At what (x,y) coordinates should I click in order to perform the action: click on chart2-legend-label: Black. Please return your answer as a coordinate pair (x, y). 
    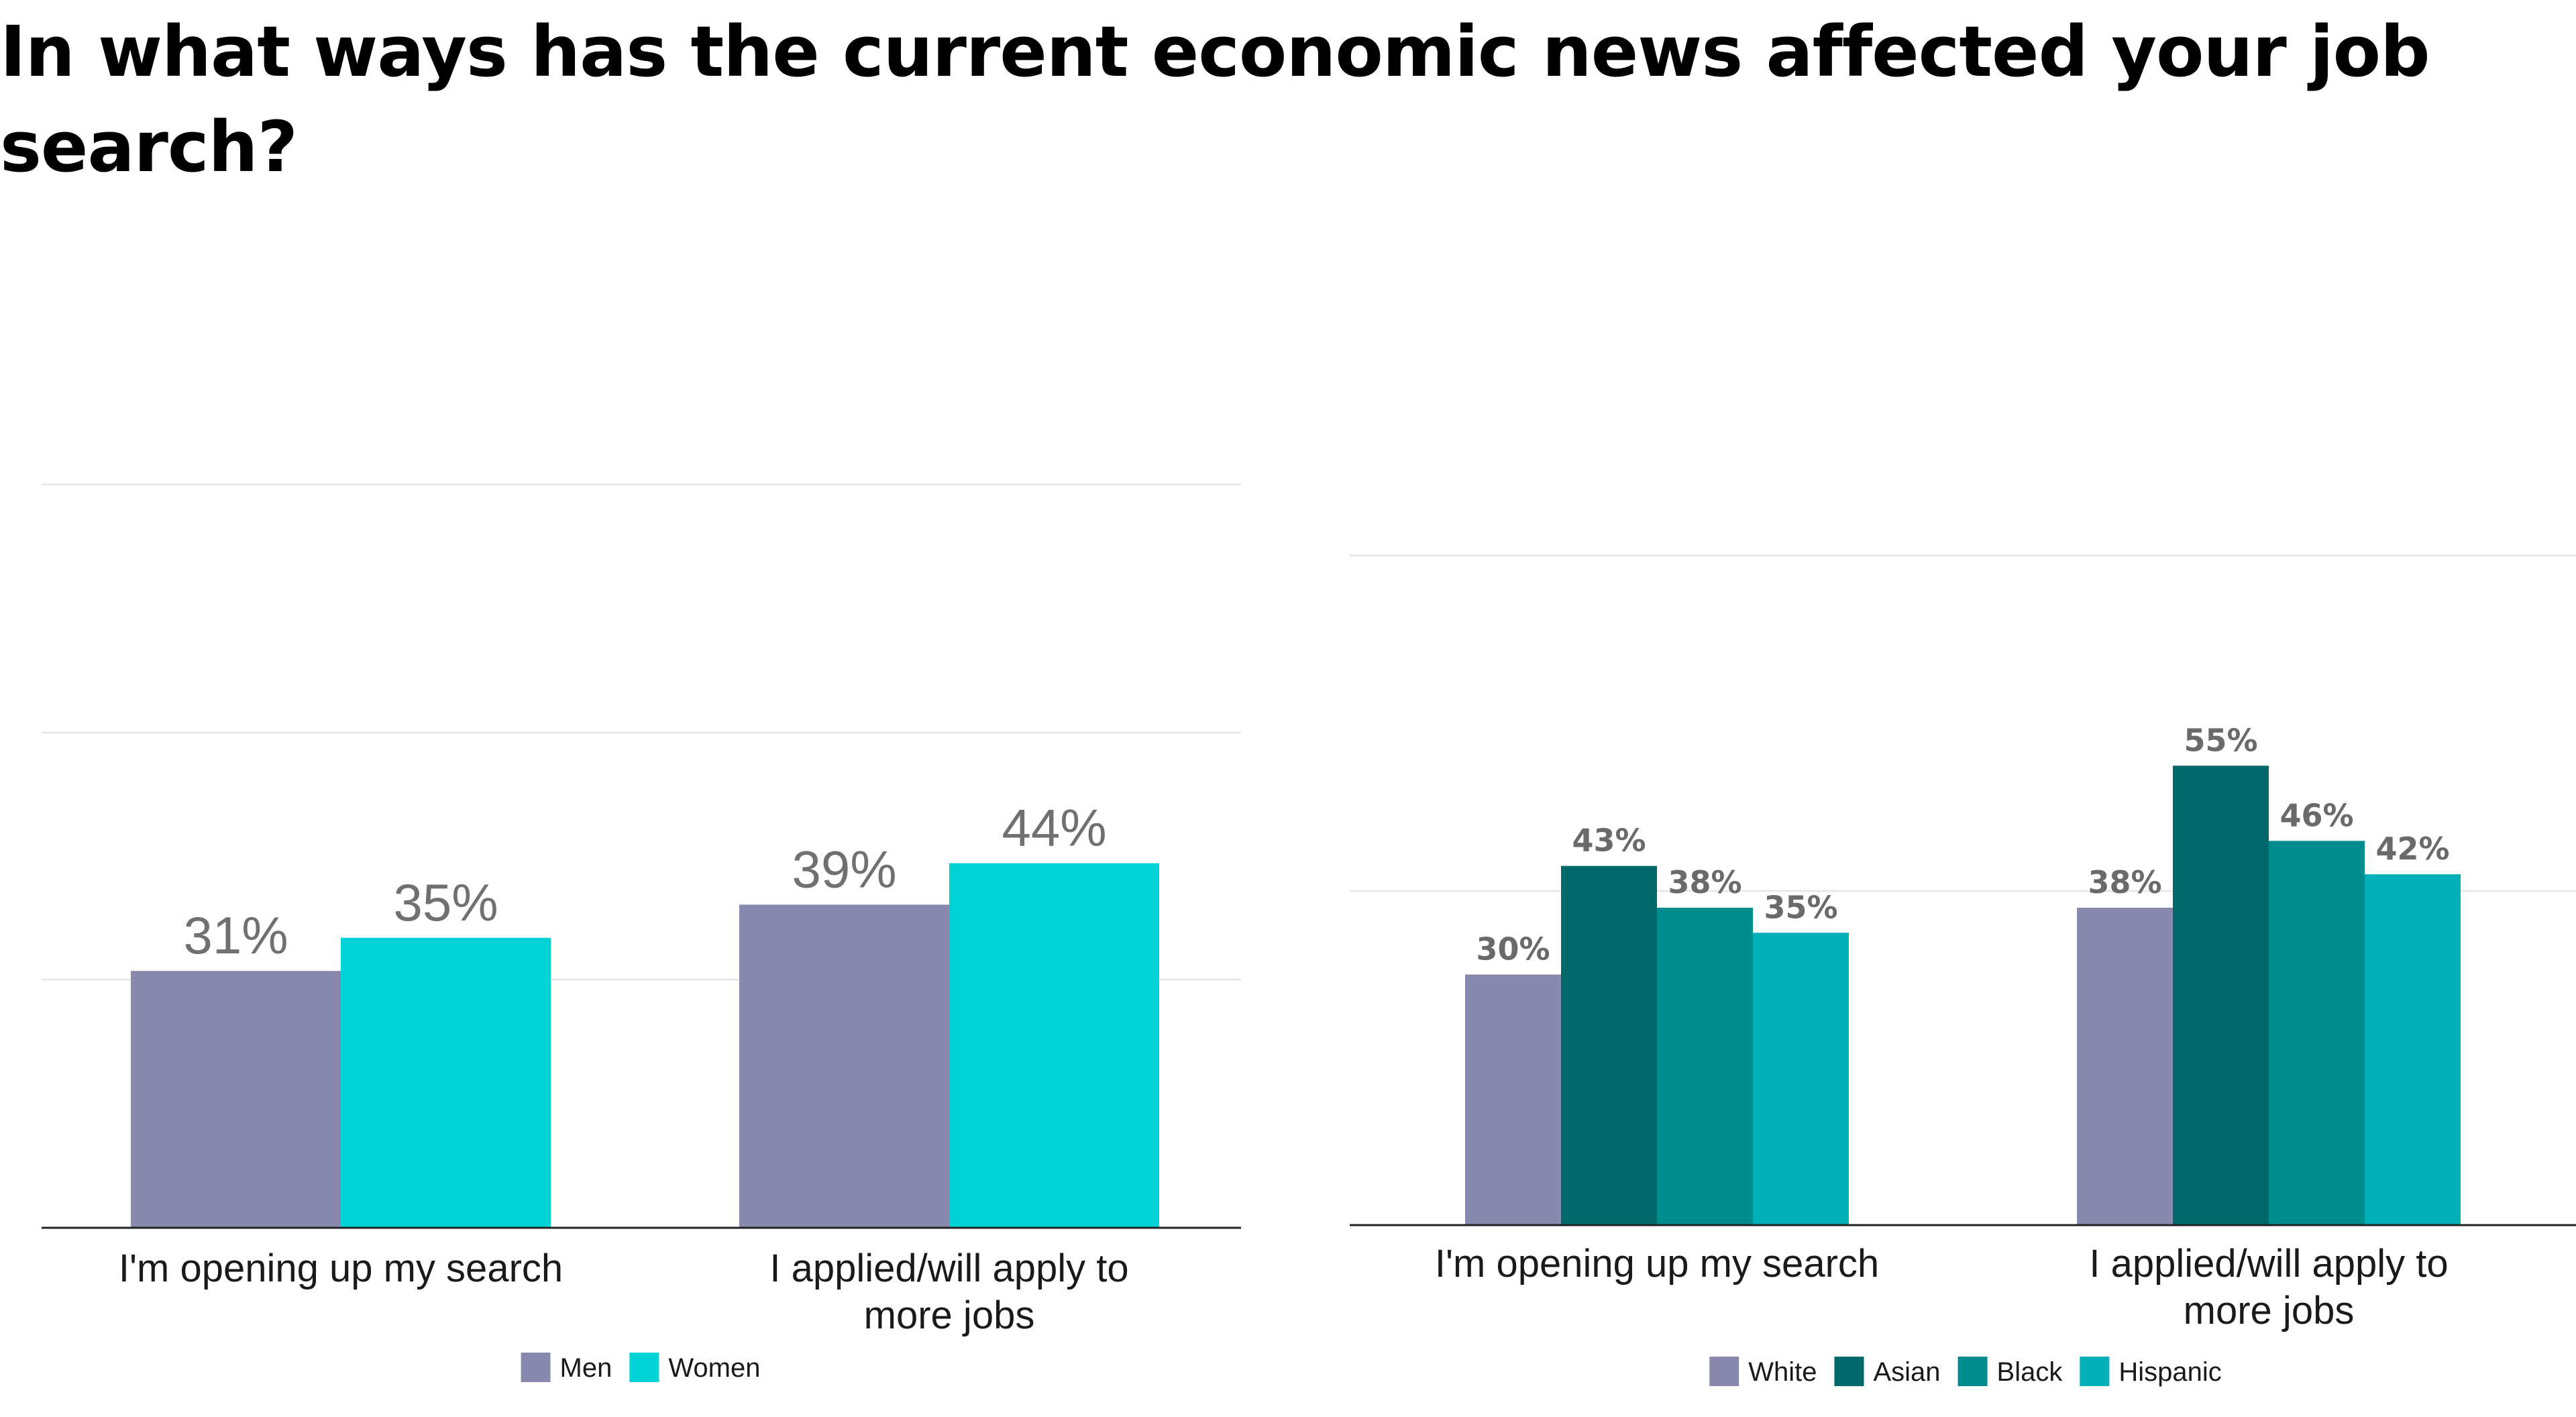
    Looking at the image, I should click on (2030, 1372).